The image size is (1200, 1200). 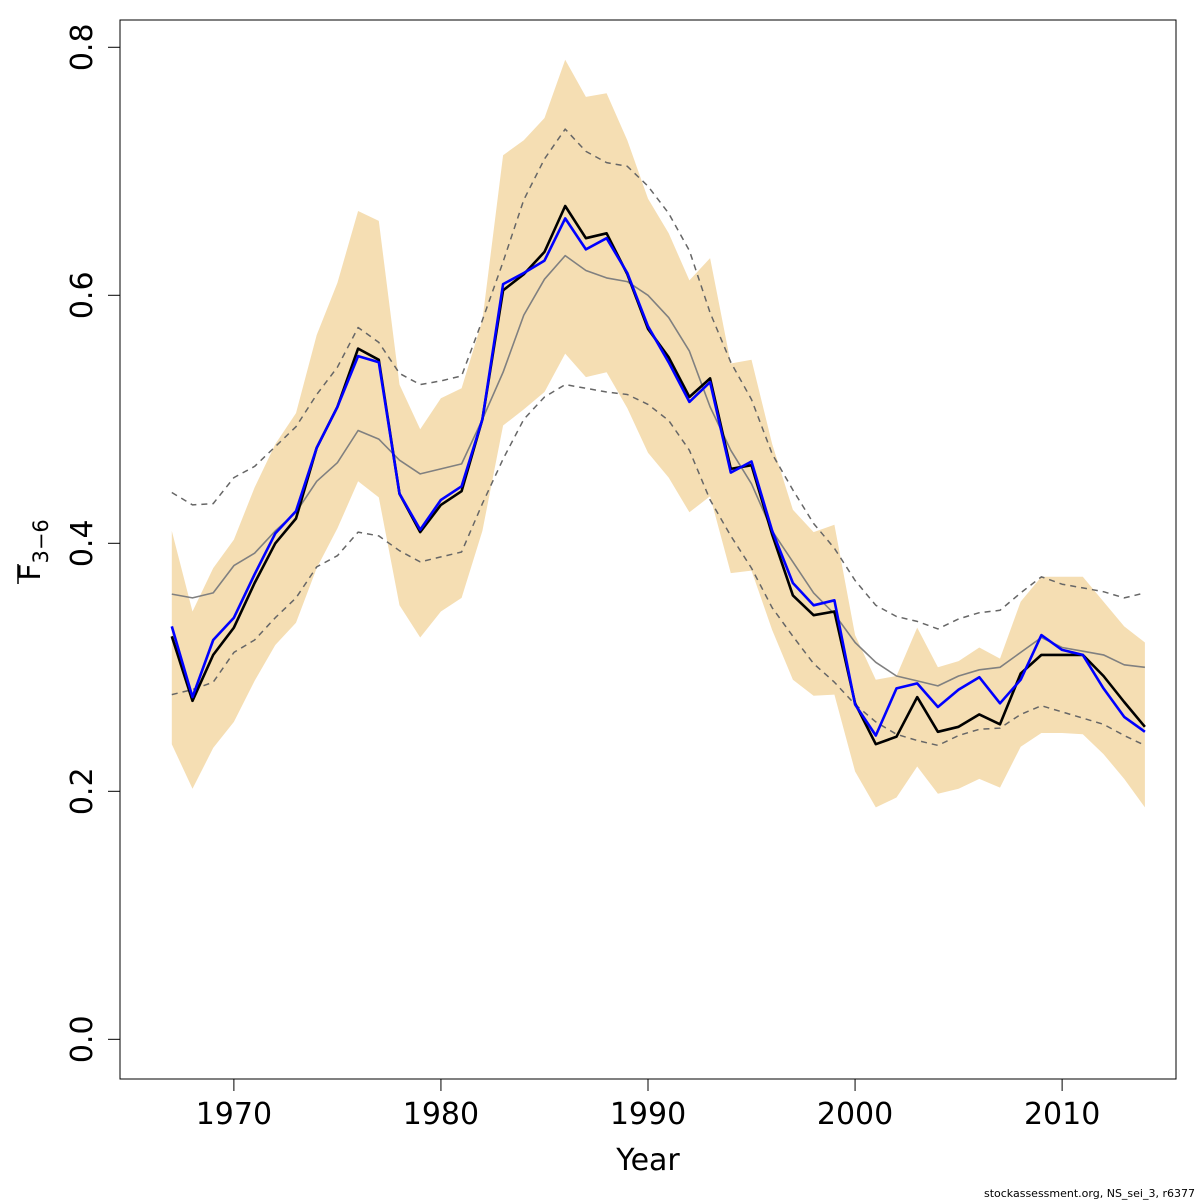 What do you see at coordinates (82, 543) in the screenshot?
I see `y-tick-label: 0.4` at bounding box center [82, 543].